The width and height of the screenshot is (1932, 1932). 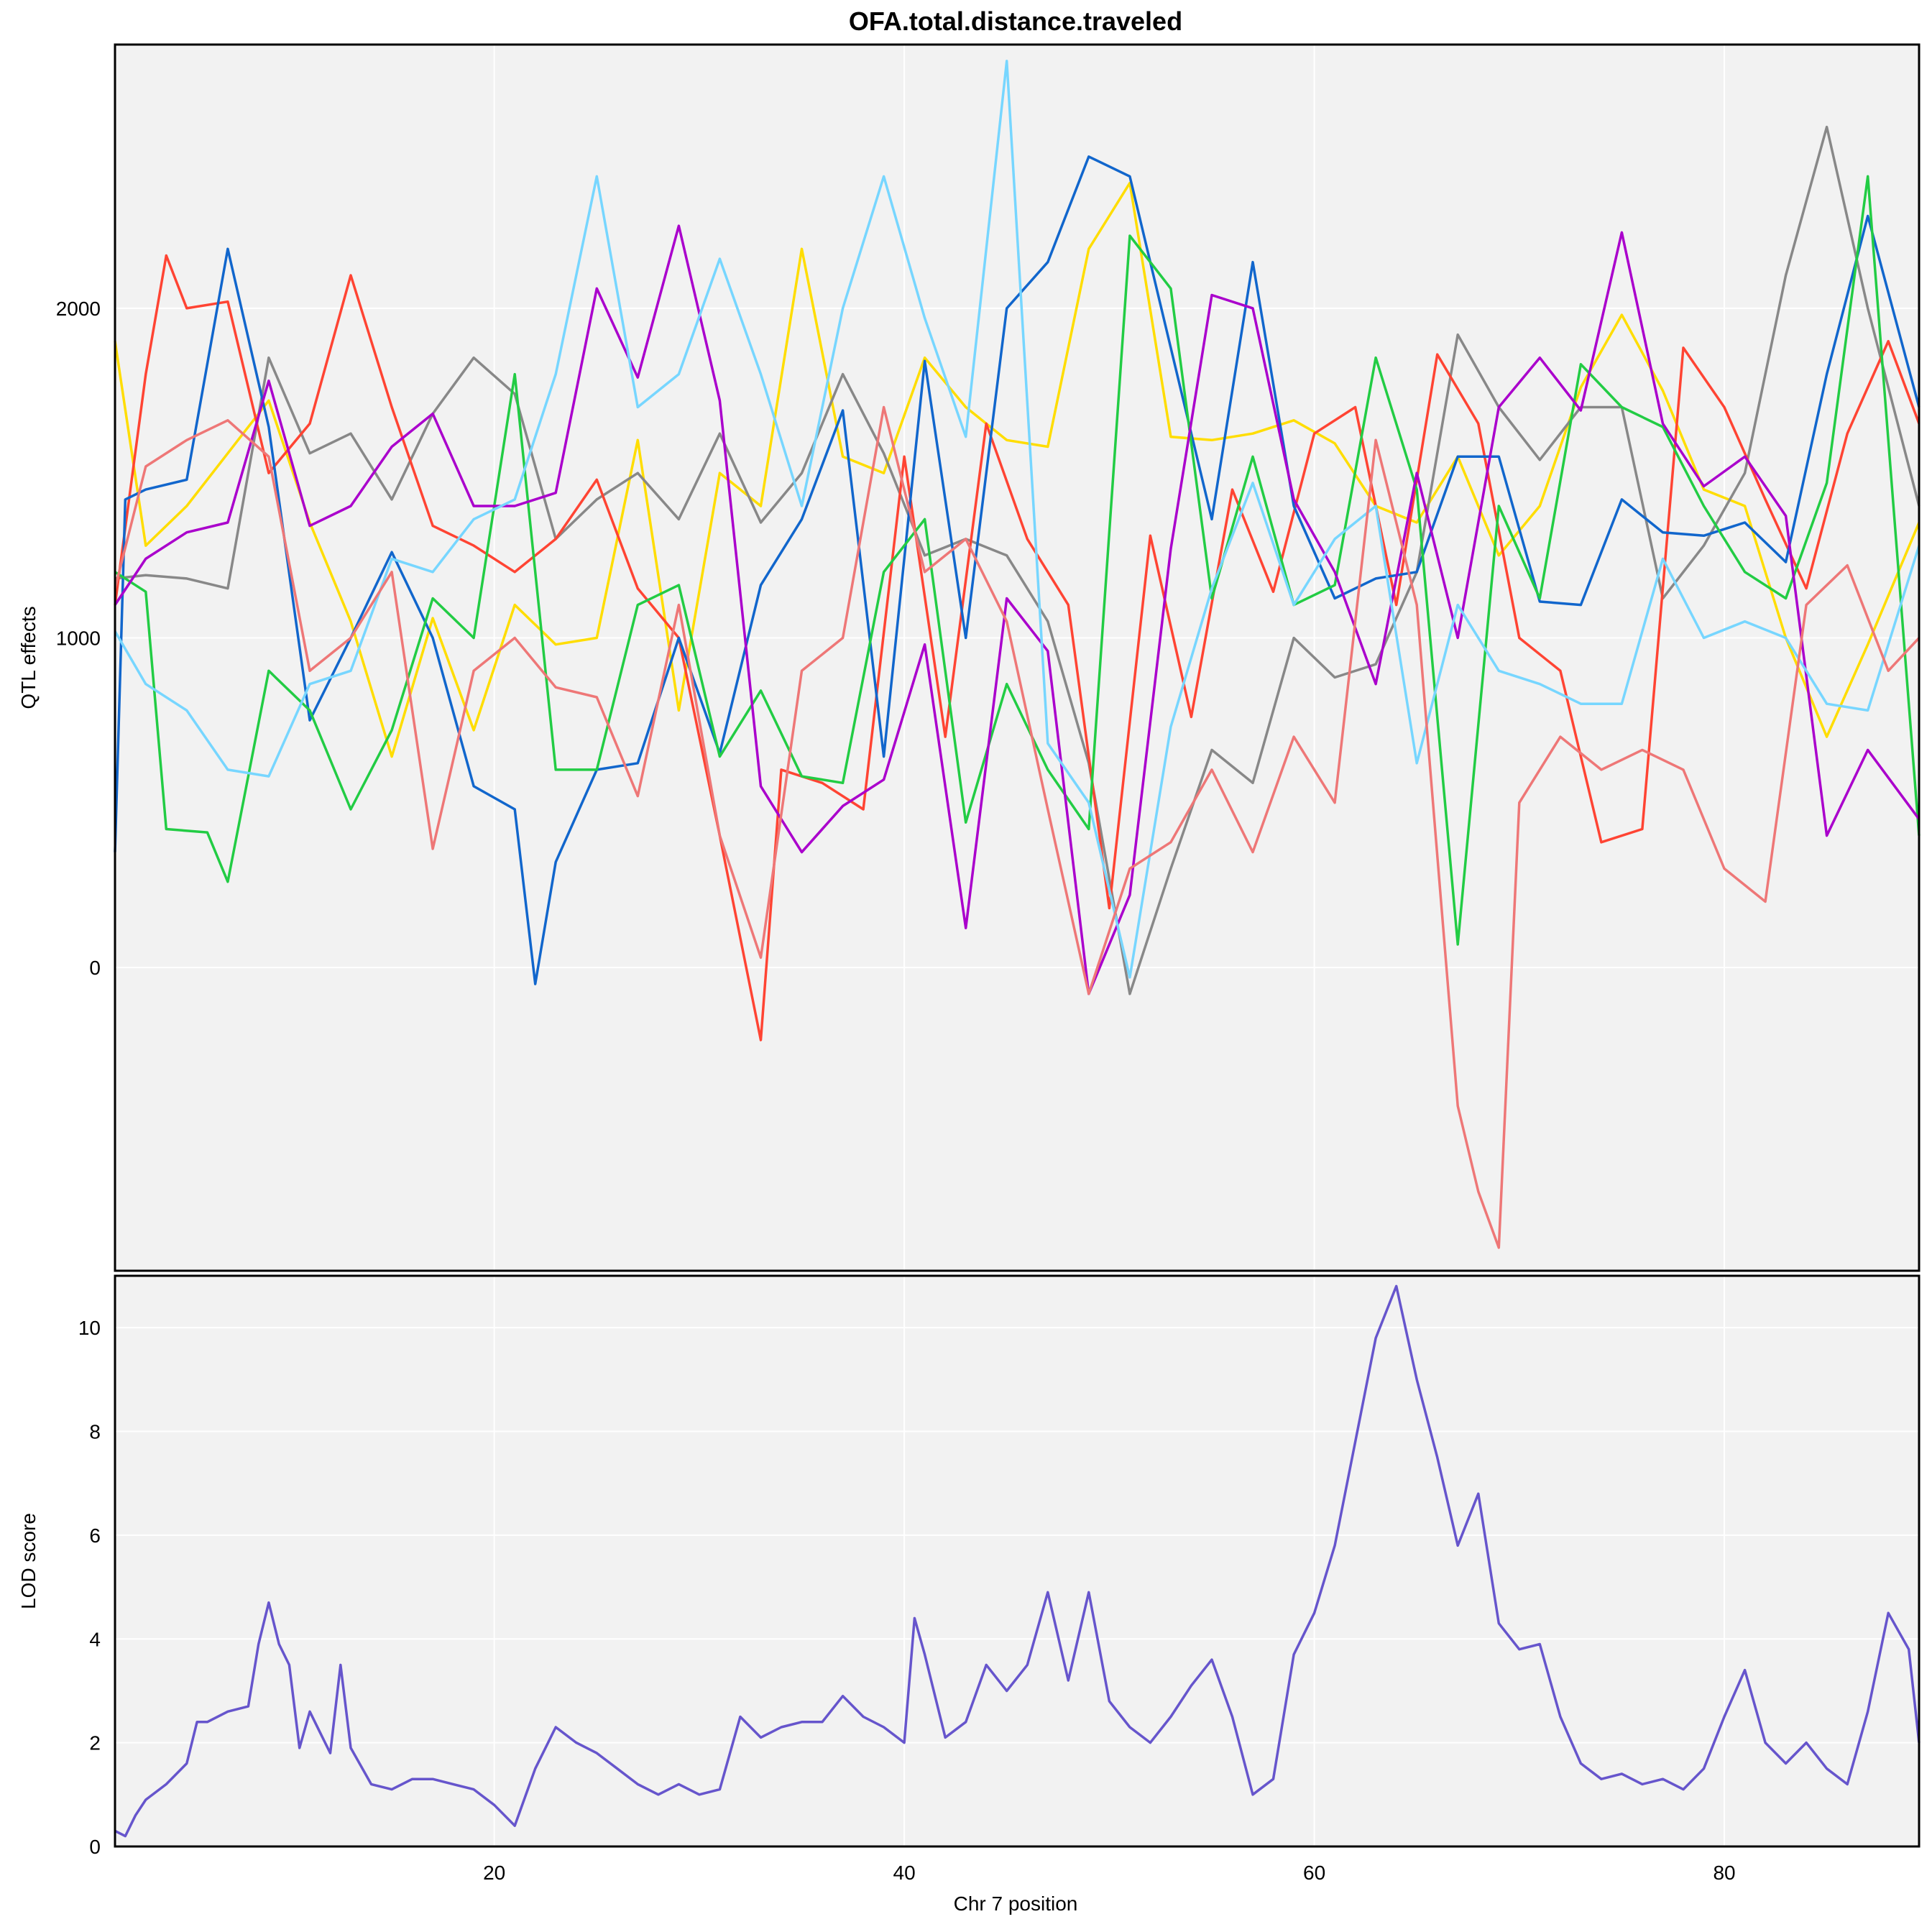 What do you see at coordinates (95, 1535) in the screenshot?
I see `lod-y-tick-label: 6` at bounding box center [95, 1535].